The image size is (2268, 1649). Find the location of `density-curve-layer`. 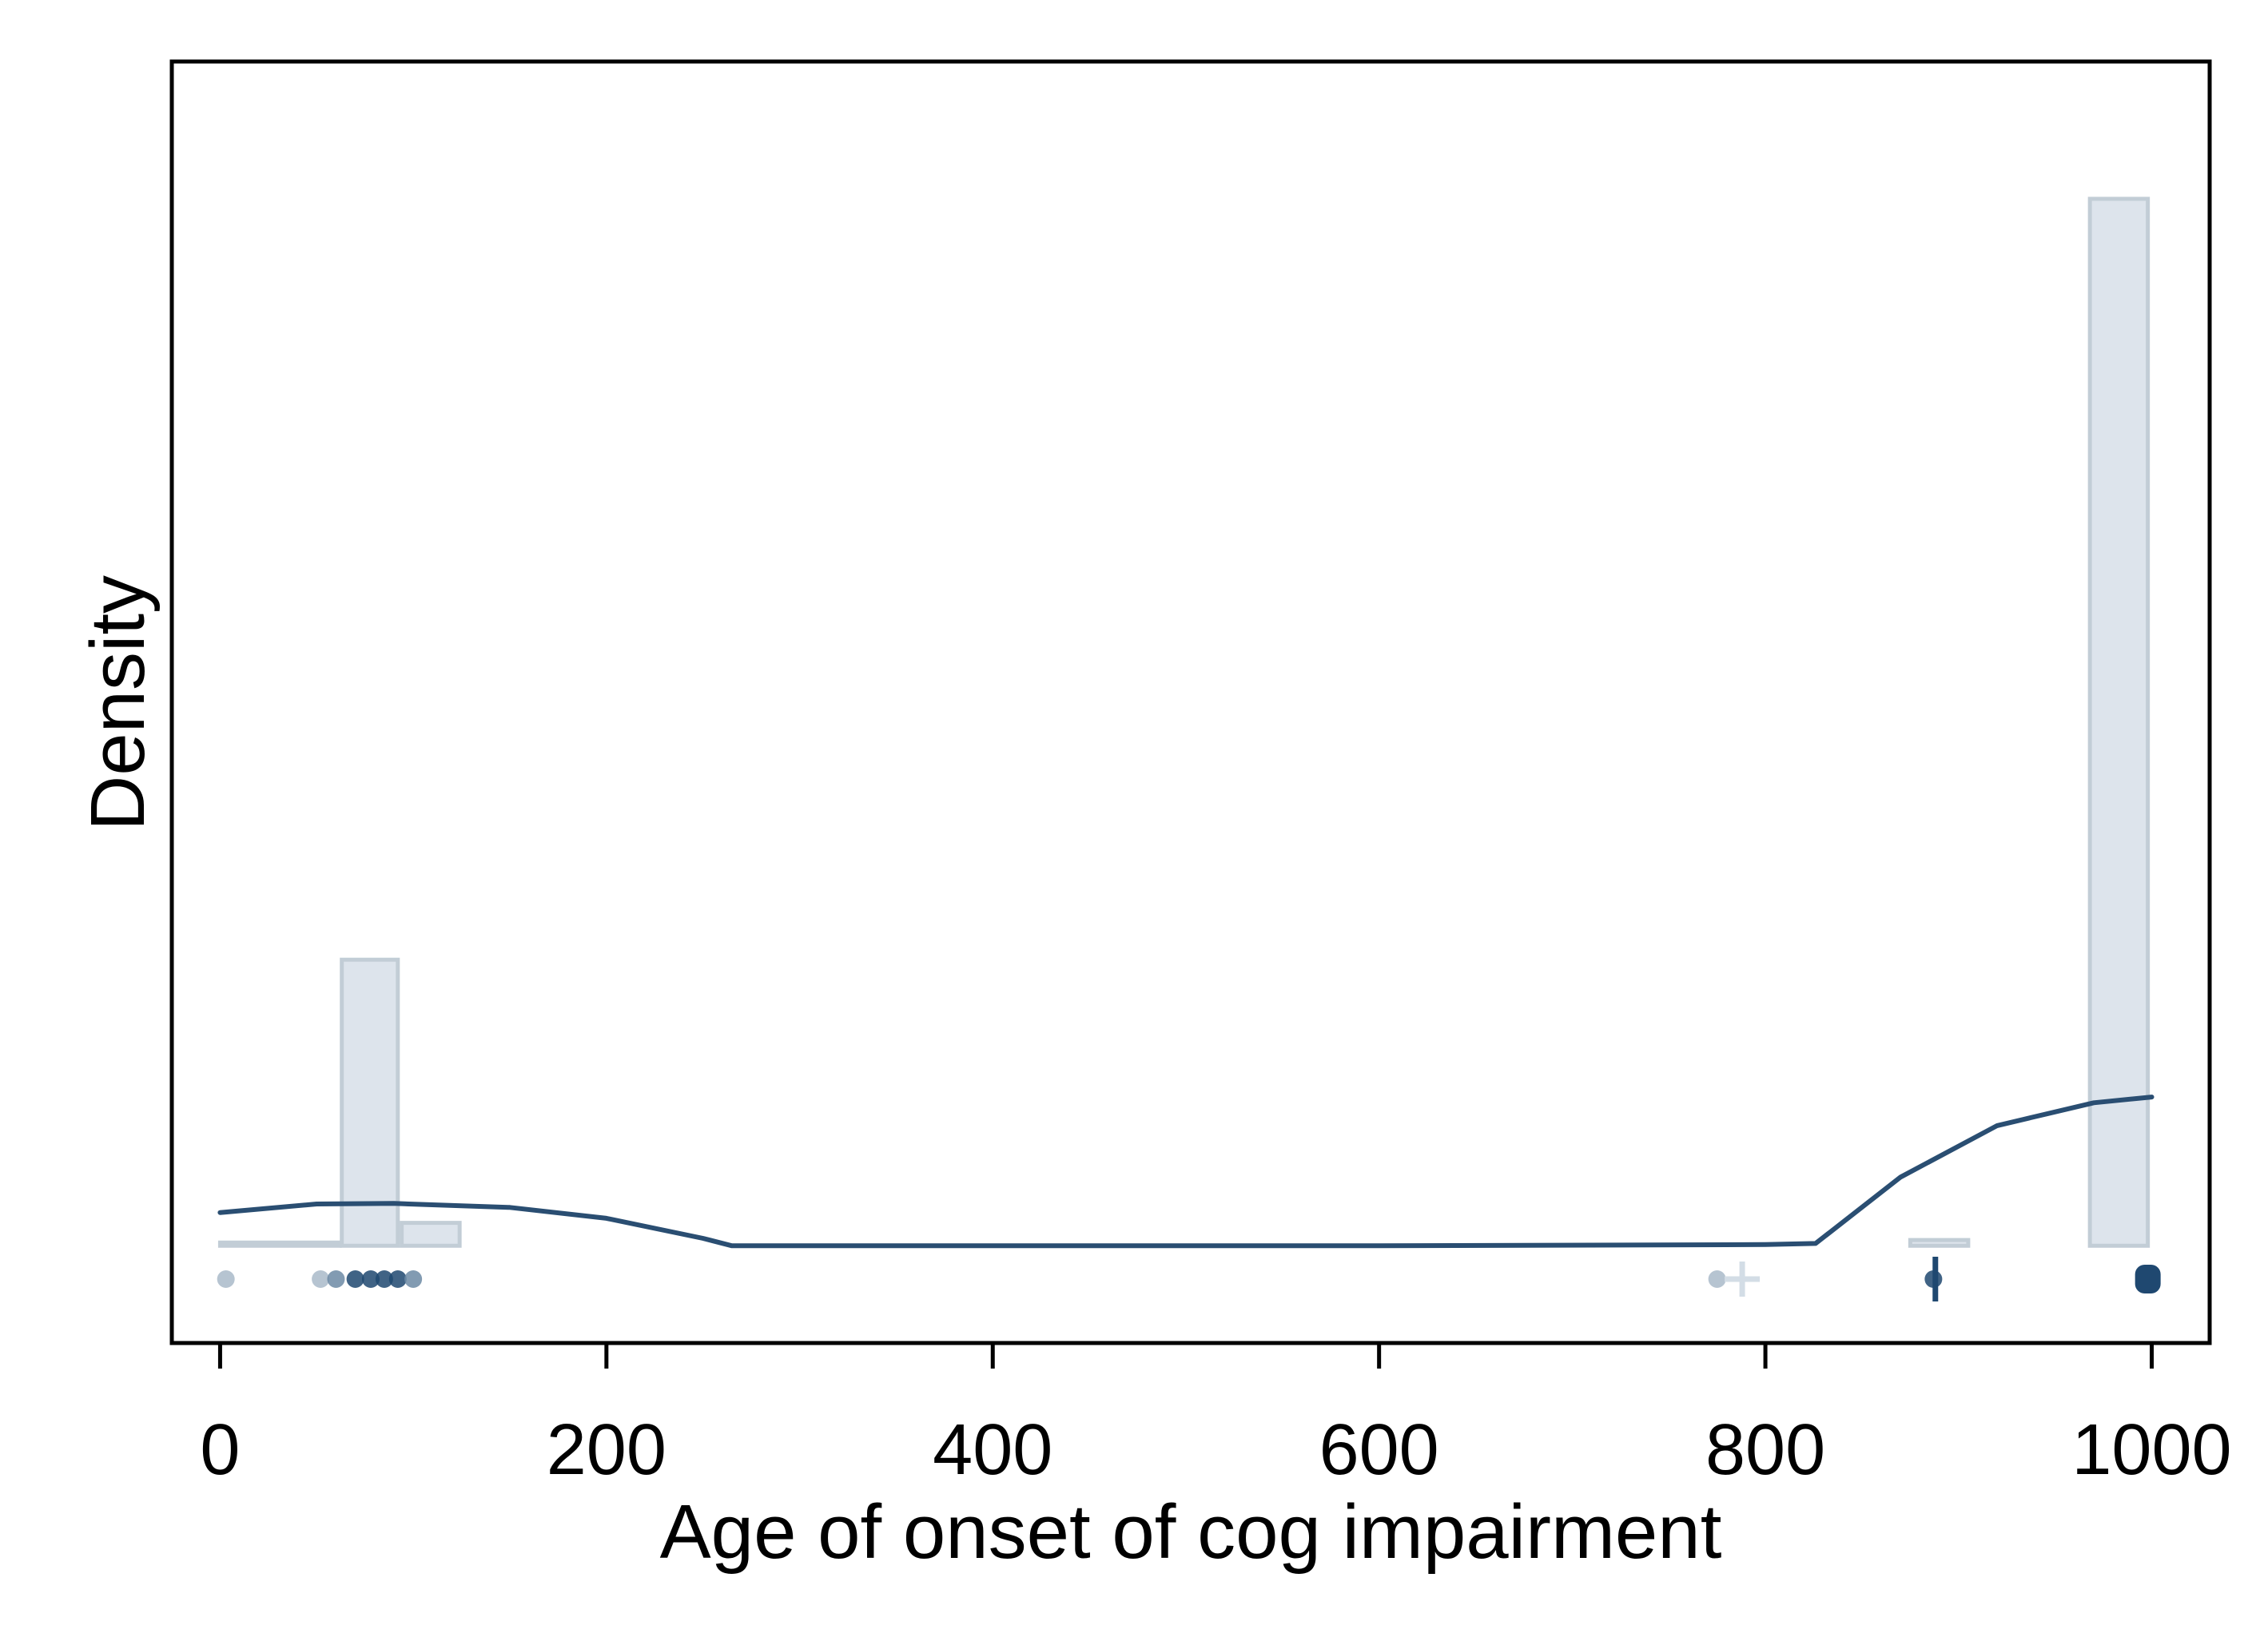

density-curve-layer is located at coordinates (1186, 1172).